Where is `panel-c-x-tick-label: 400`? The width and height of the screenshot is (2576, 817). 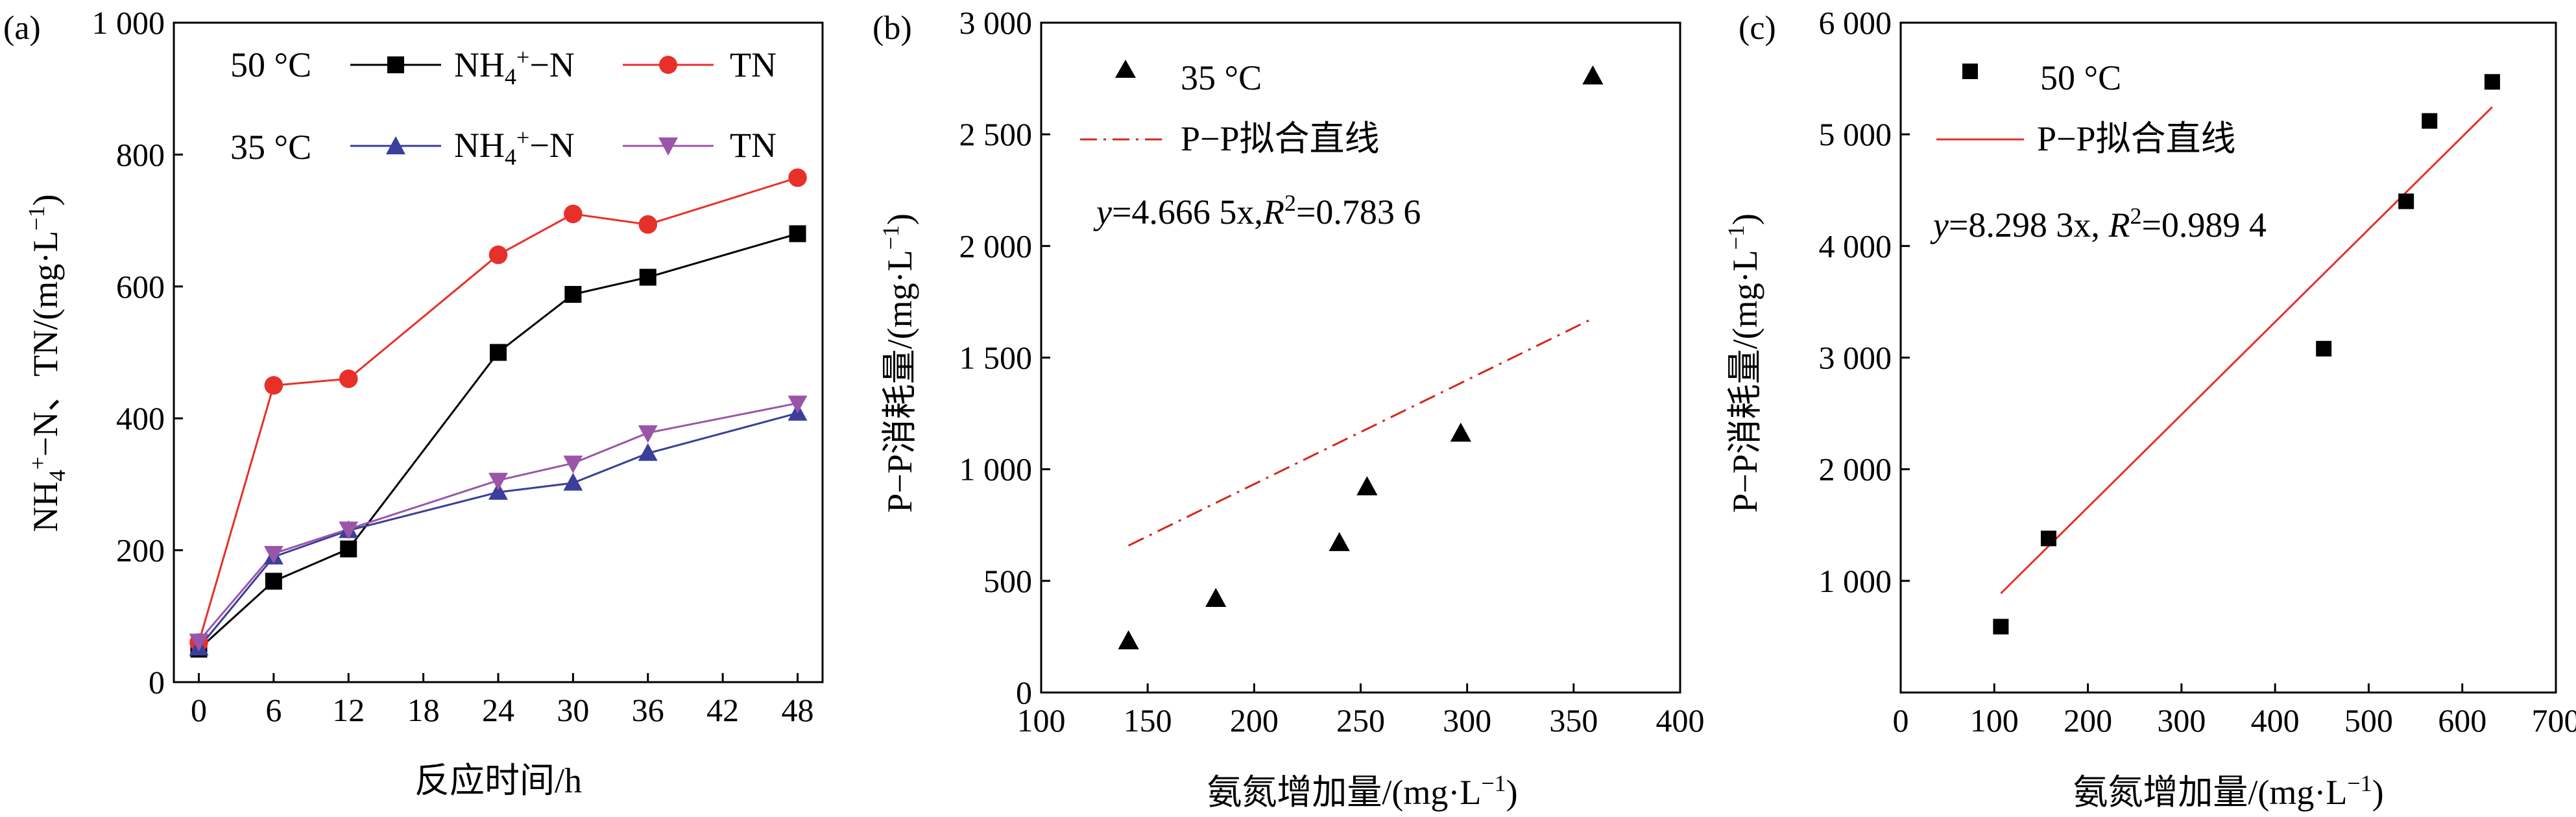
panel-c-x-tick-label: 400 is located at coordinates (2275, 721).